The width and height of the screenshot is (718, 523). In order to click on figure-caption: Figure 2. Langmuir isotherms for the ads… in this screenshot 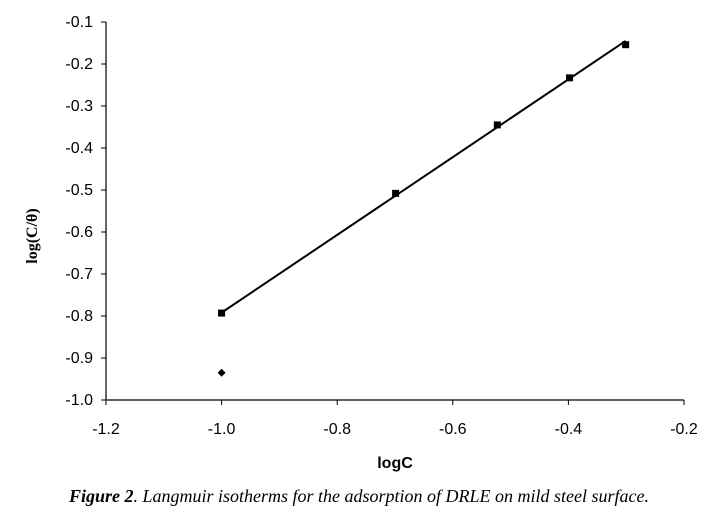, I will do `click(359, 496)`.